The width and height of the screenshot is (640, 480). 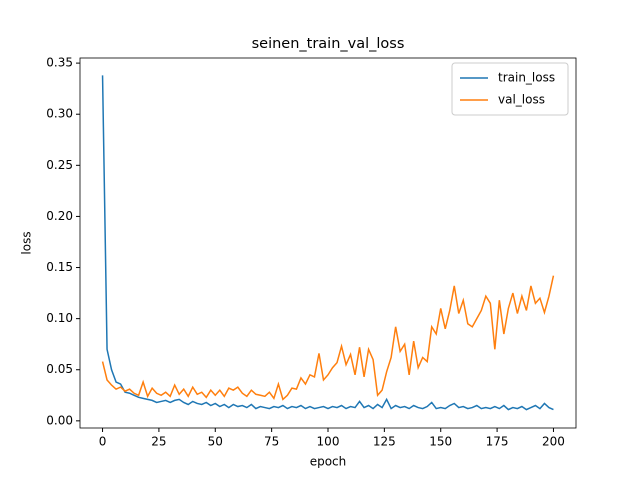 I want to click on y-tick-label: 0.05, so click(x=59, y=369).